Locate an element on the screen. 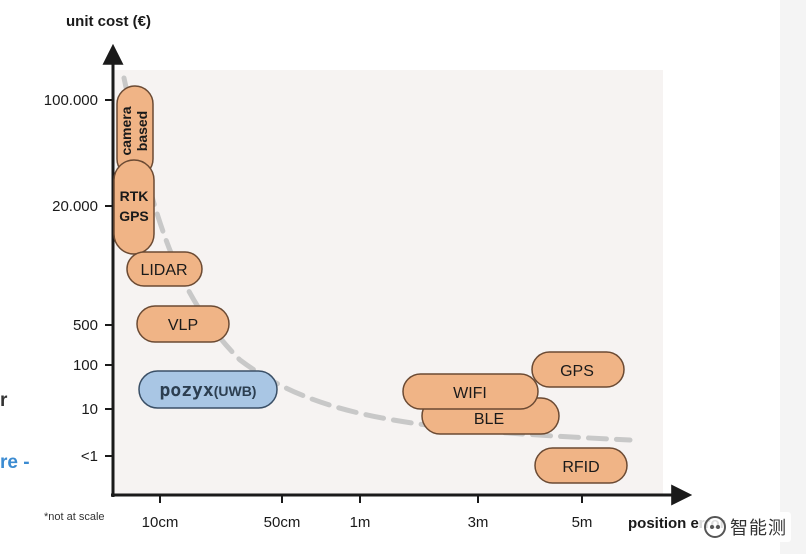  x-tick-label: 1m is located at coordinates (360, 522).